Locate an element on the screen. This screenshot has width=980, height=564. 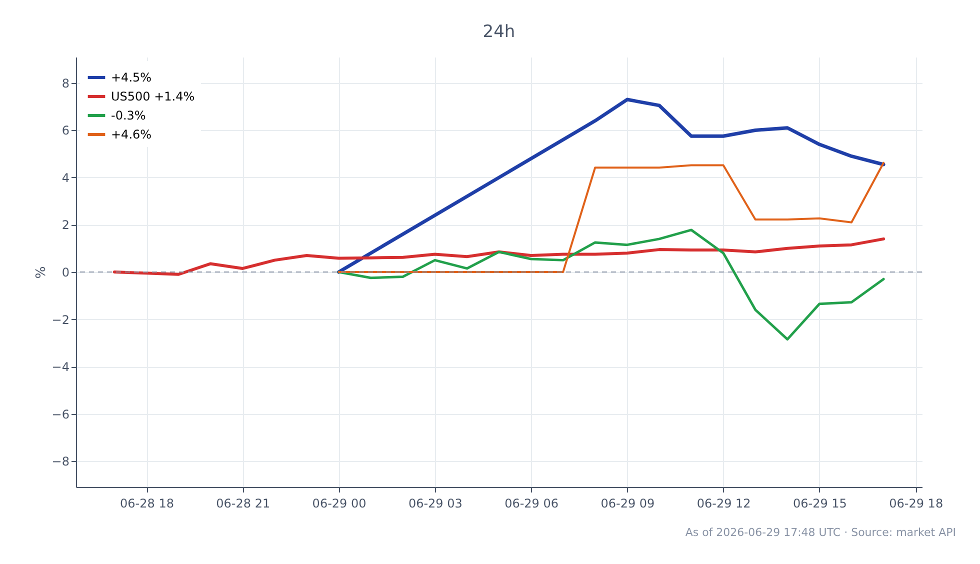
x-tick-label: 06-28 18 is located at coordinates (147, 503).